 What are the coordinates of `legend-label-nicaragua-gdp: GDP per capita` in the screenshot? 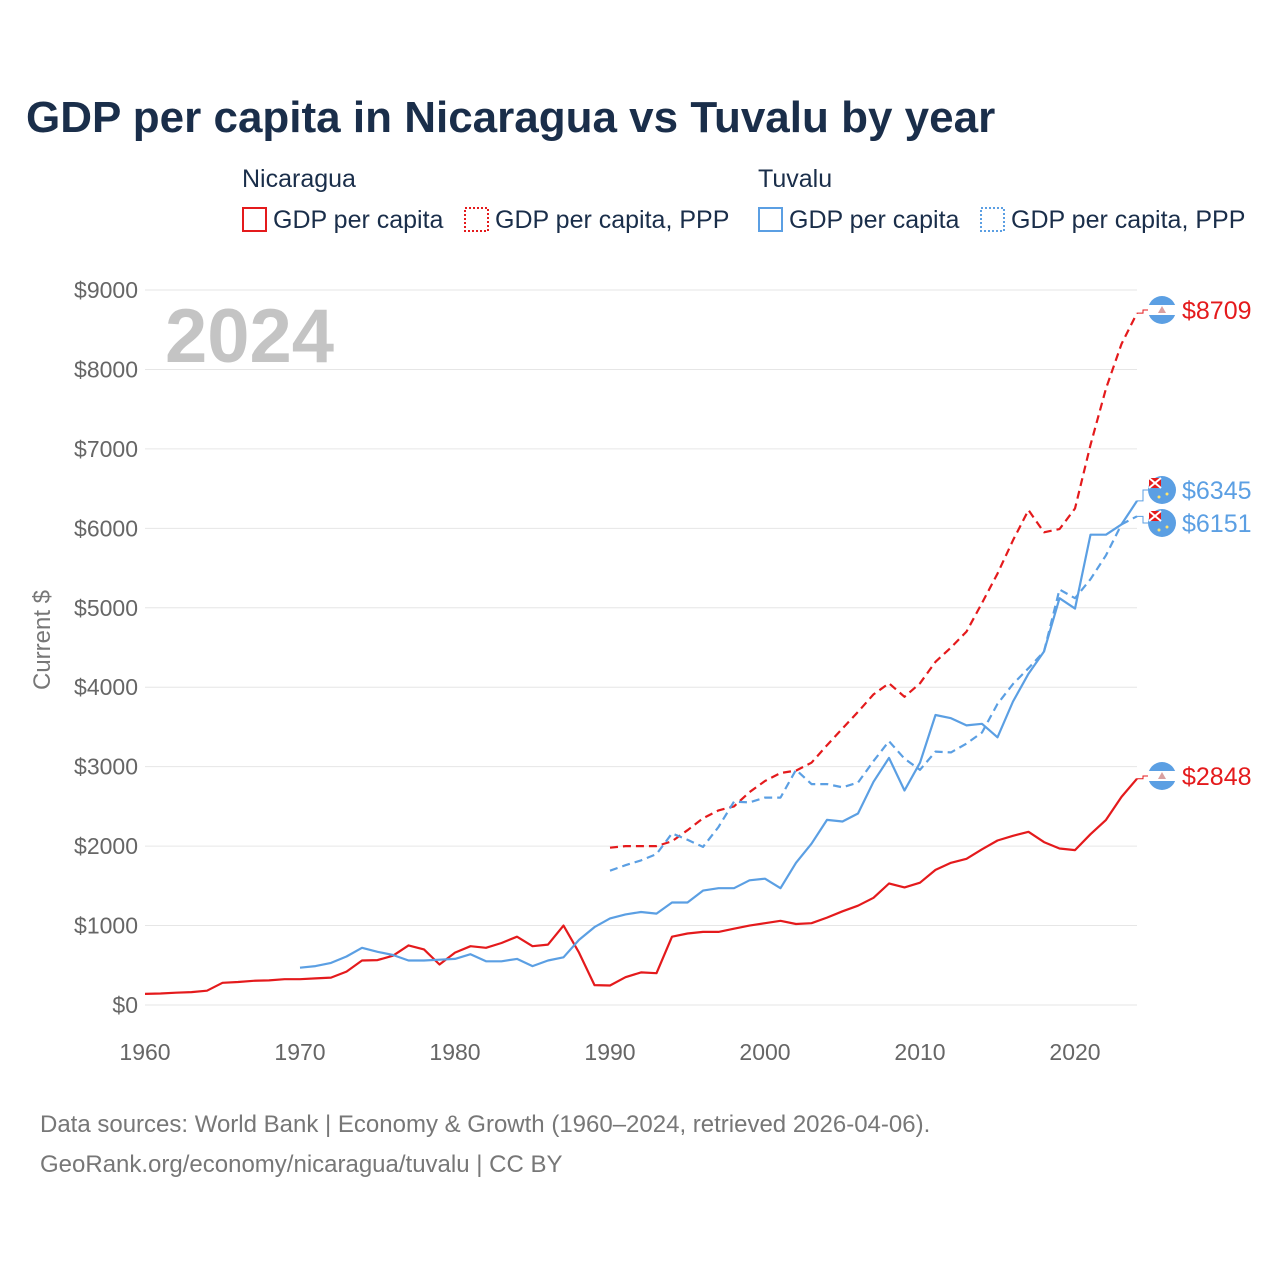 It's located at (358, 220).